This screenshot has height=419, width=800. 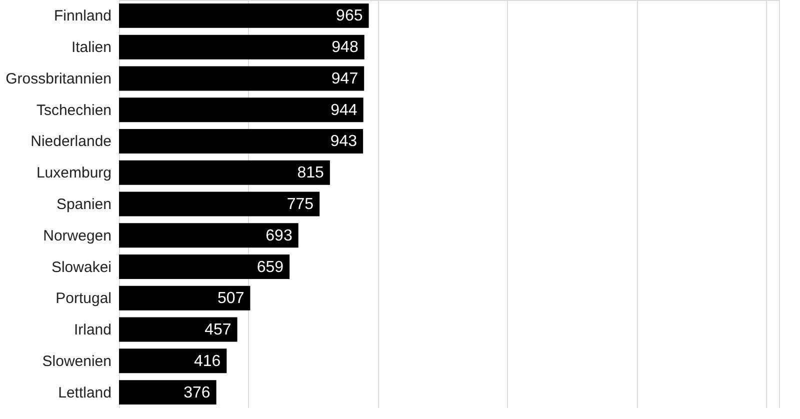 I want to click on y-tick-label: Tschechien, so click(x=74, y=110).